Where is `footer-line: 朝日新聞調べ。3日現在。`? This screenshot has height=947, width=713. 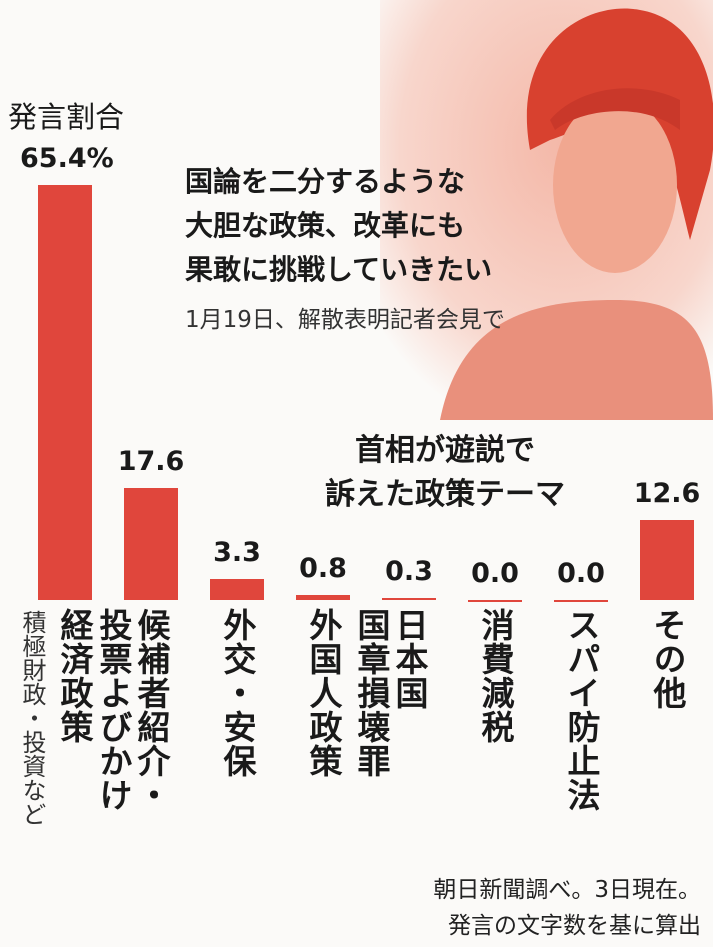 footer-line: 朝日新聞調べ。3日現在。 is located at coordinates (567, 890).